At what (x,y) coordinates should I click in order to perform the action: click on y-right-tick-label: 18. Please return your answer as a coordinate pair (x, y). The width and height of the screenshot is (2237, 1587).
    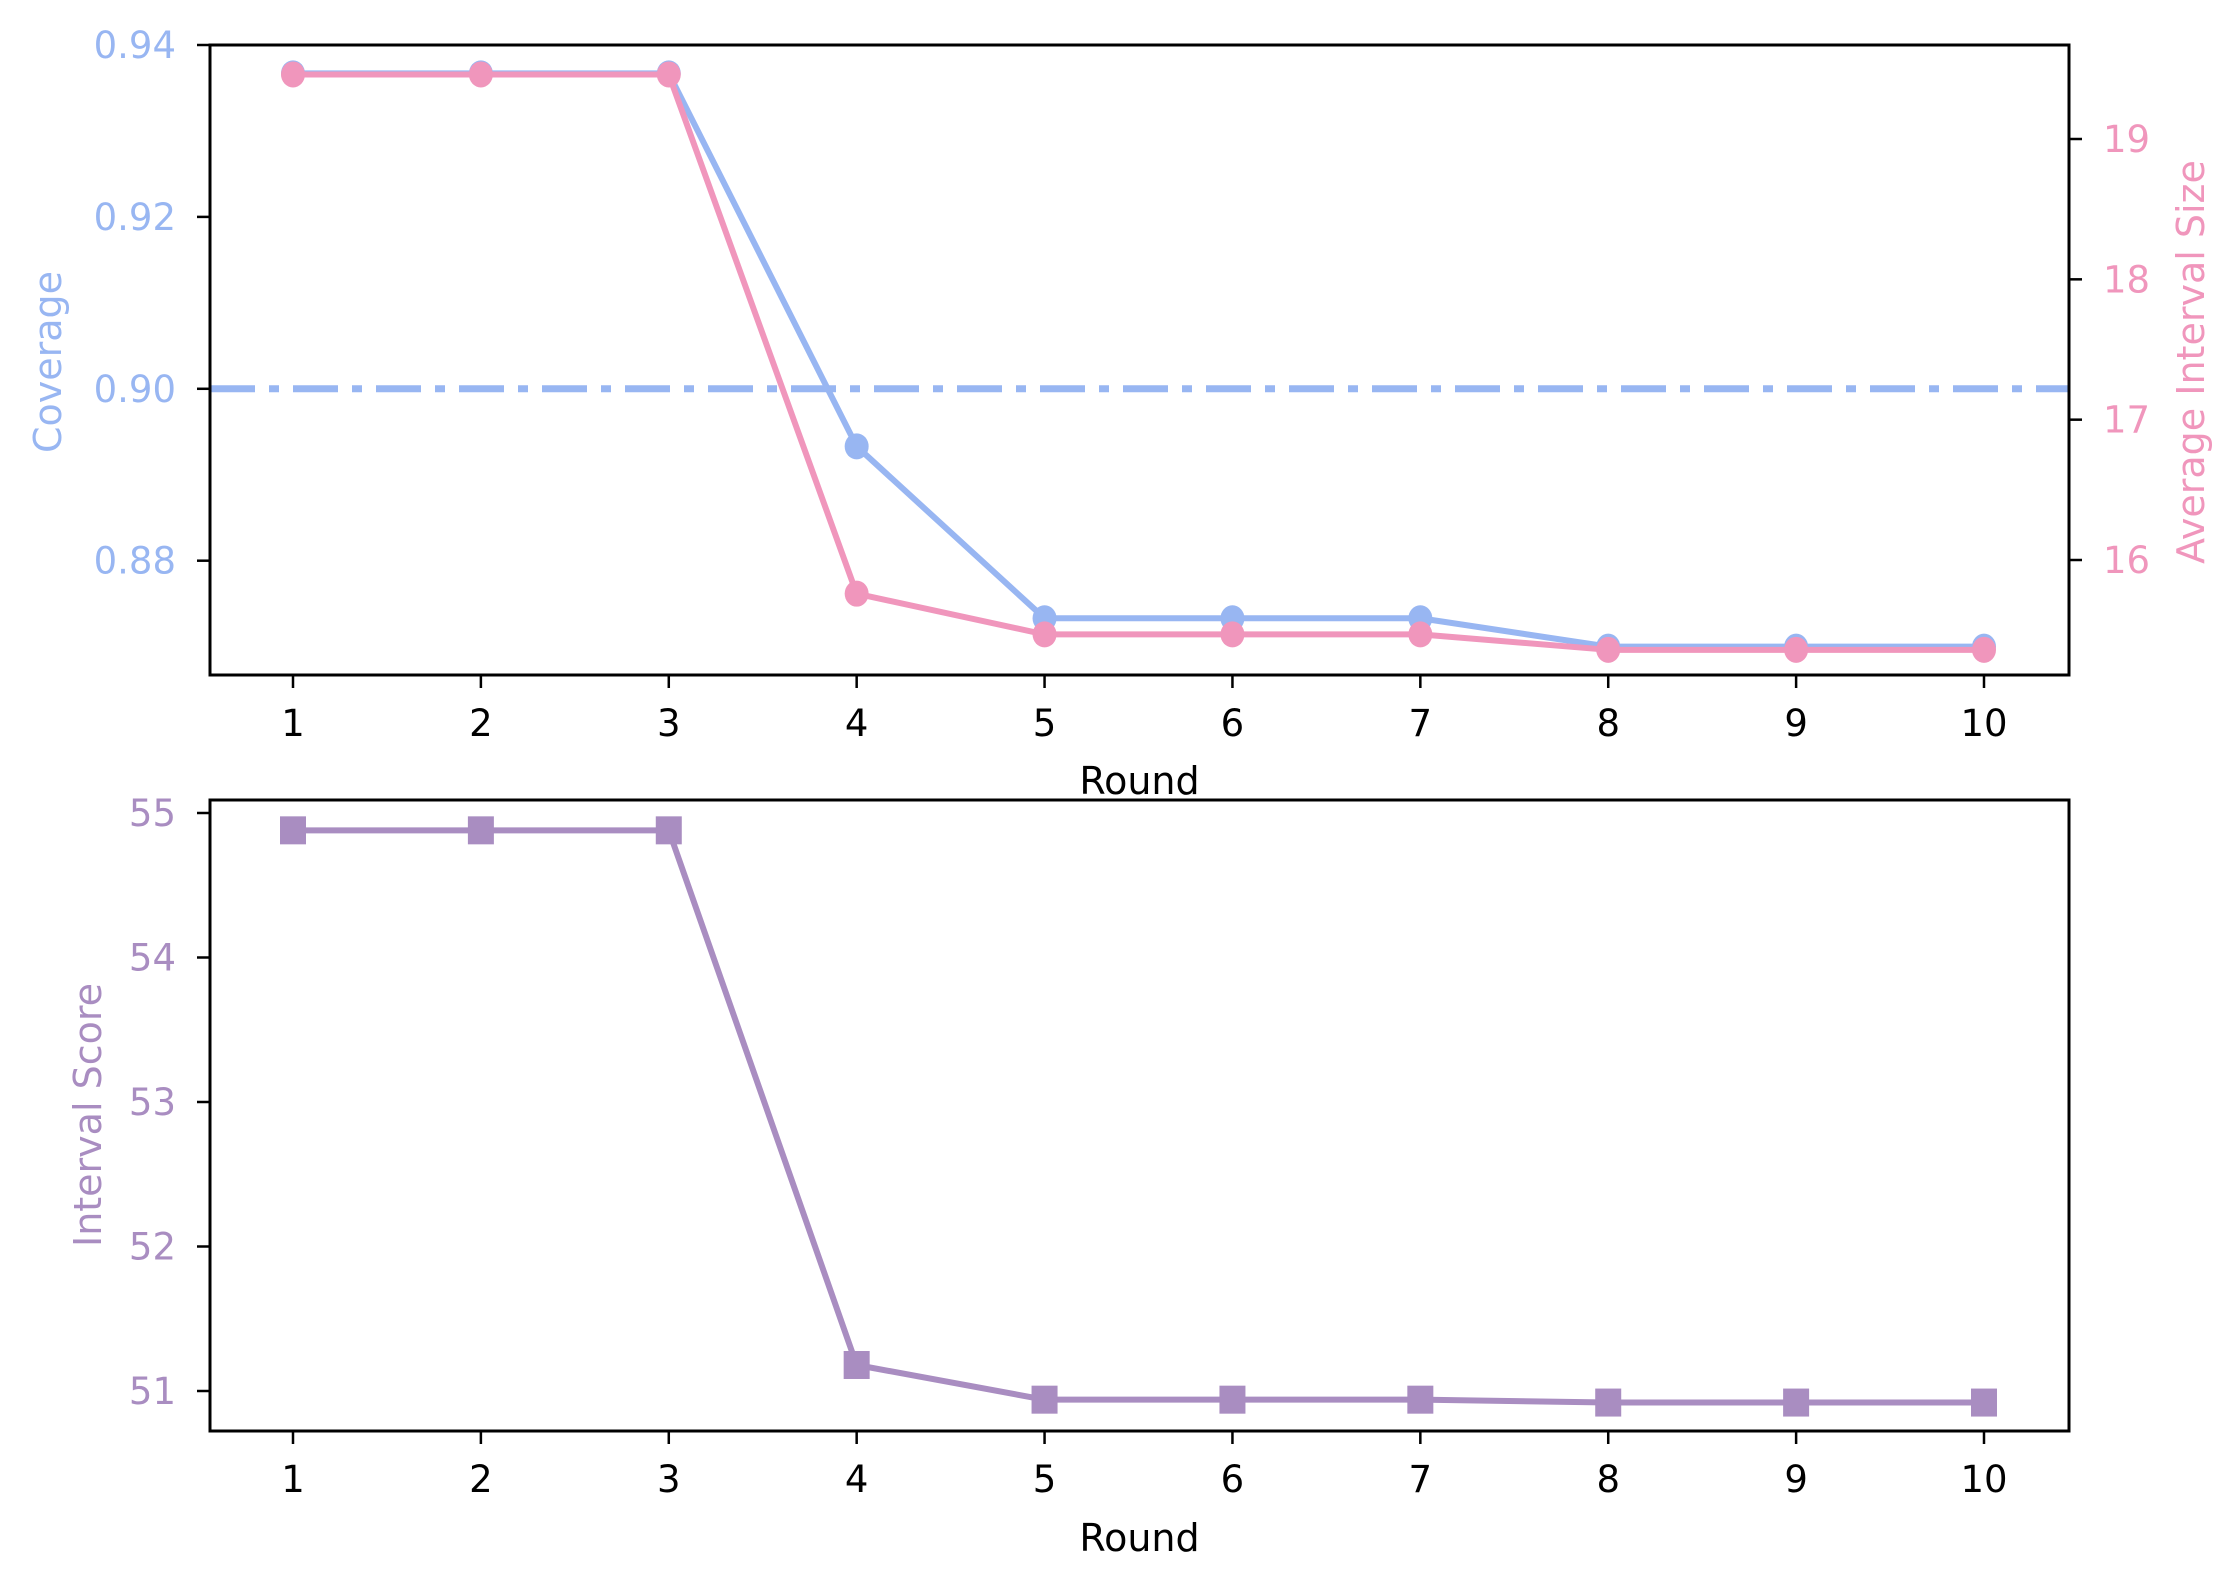
    Looking at the image, I should click on (2126, 279).